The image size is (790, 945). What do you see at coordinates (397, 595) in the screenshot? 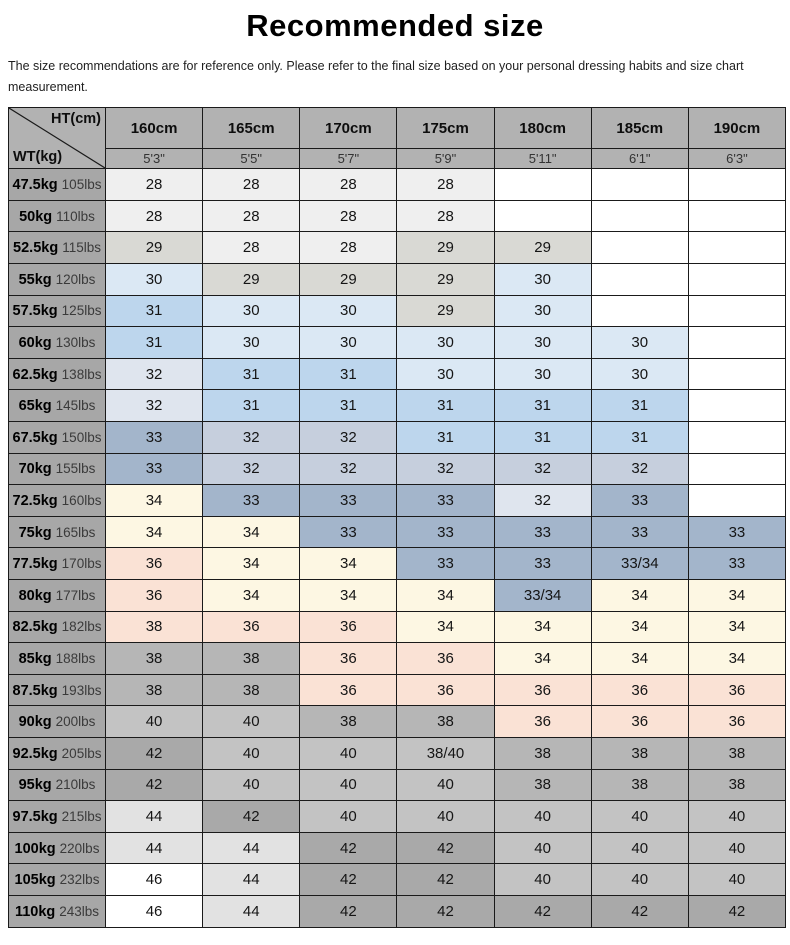
I see `table-row: 80kg 177lbs 36 34 34 34 33/34 34 34` at bounding box center [397, 595].